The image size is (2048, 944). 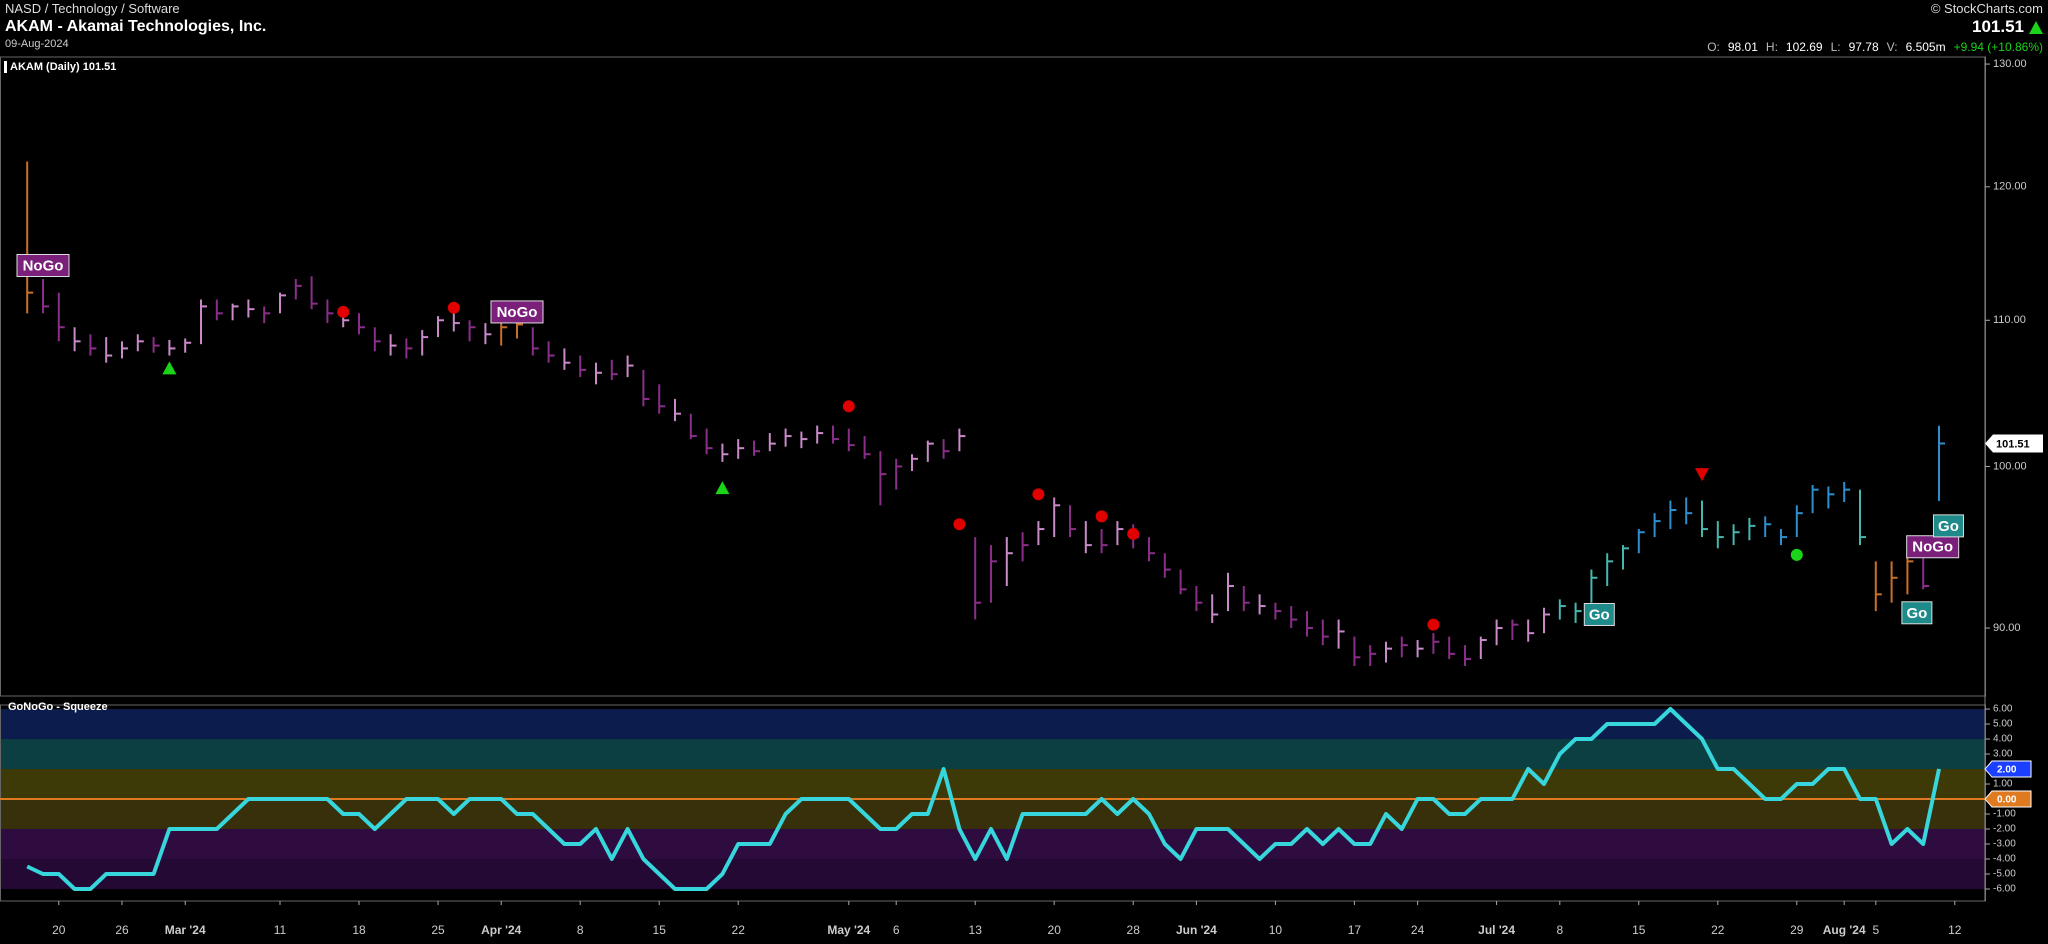 I want to click on x-tick-label: 26, so click(x=122, y=930).